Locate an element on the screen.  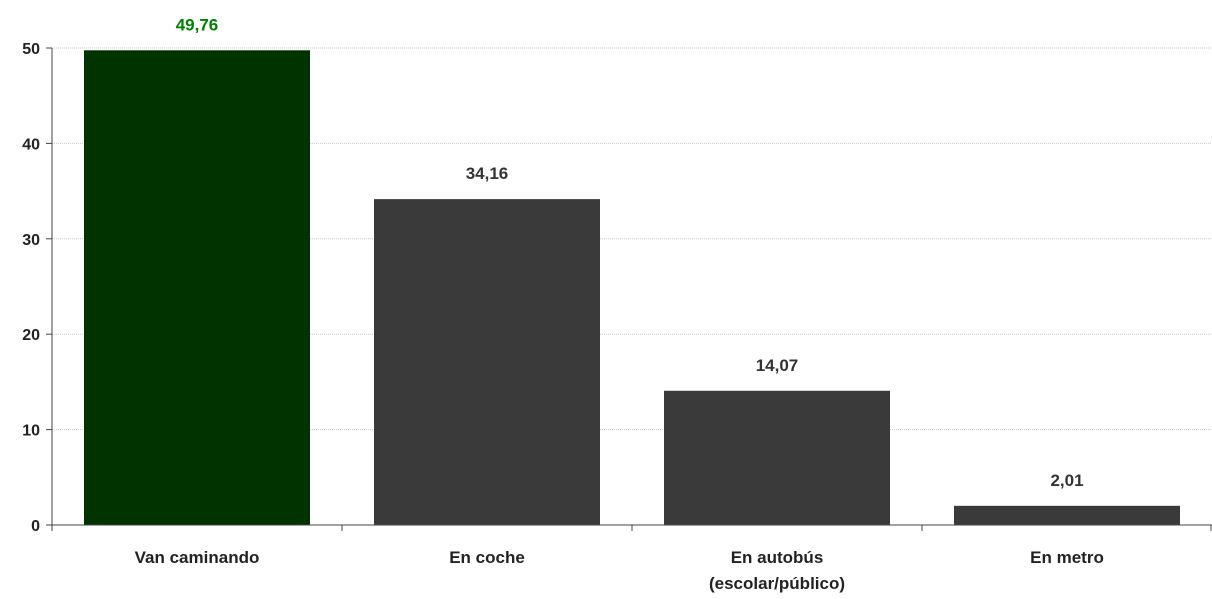
x-tick-label: En autobús is located at coordinates (777, 557).